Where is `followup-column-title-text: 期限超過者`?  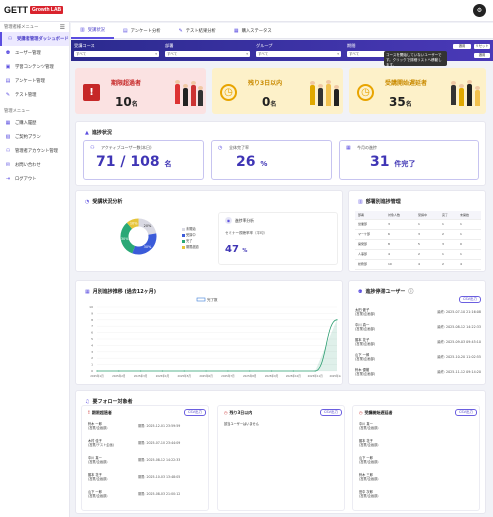
followup-column-title-text: 期限超過者 is located at coordinates (101, 412).